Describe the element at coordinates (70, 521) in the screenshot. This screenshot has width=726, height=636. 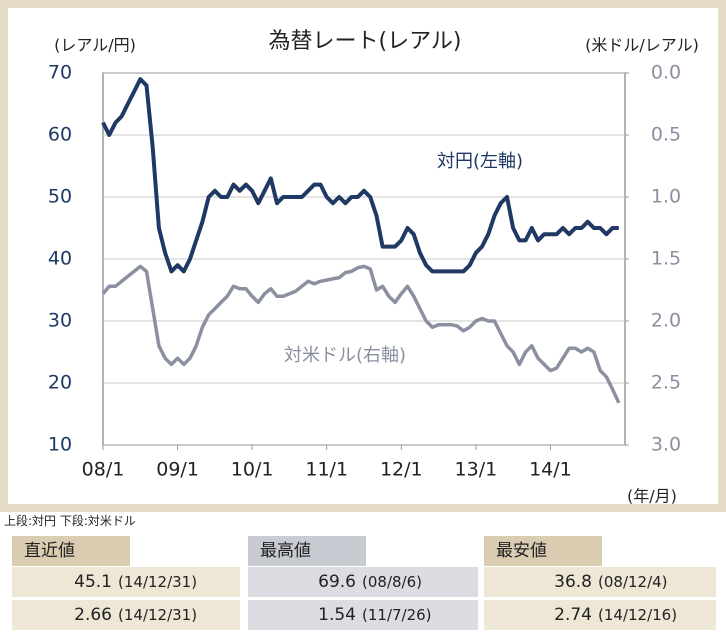
I see `note: 上段:対円 下段:対米ドル` at that location.